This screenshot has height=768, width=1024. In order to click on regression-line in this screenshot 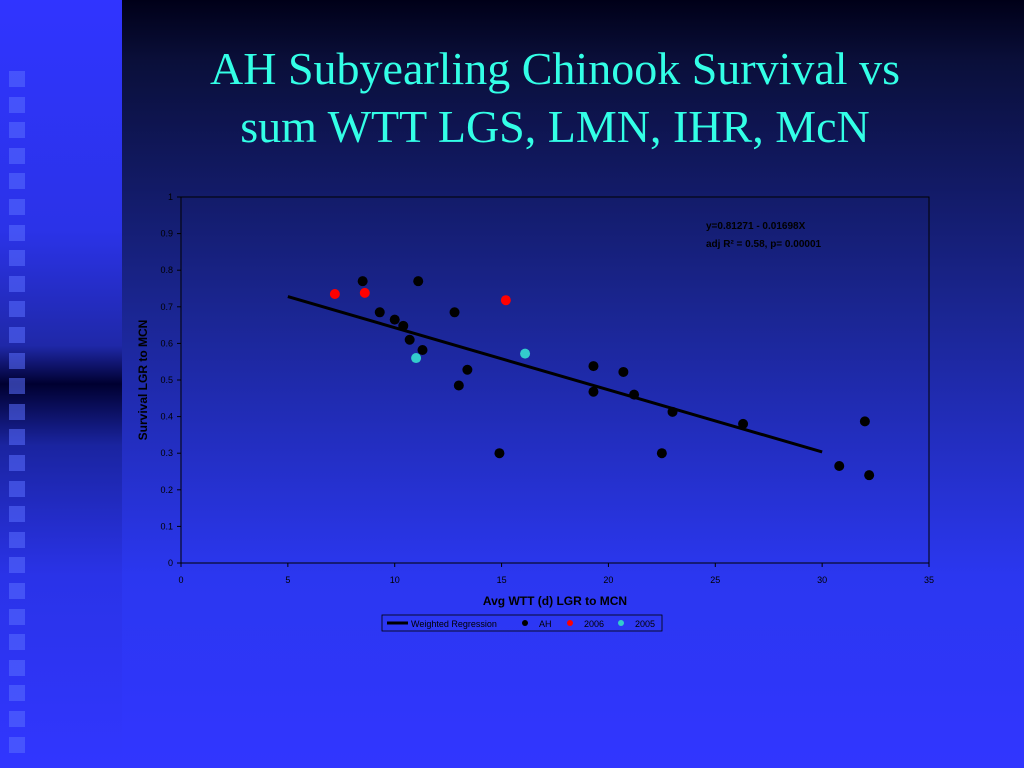, I will do `click(555, 374)`.